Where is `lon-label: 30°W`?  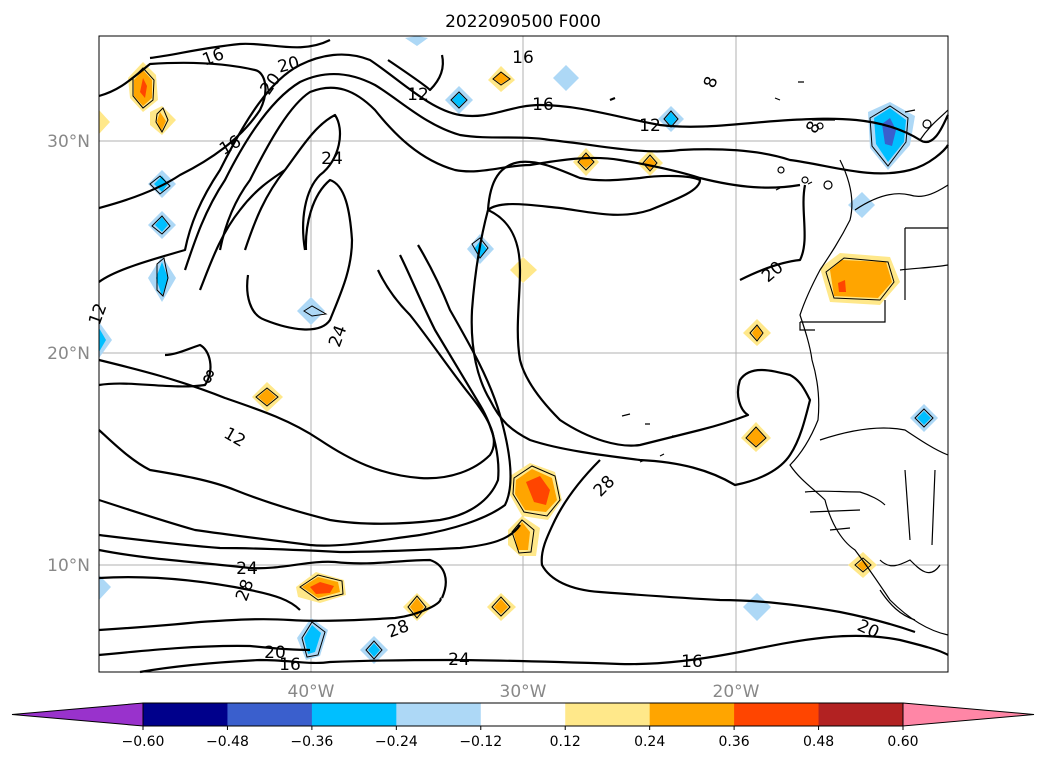
lon-label: 30°W is located at coordinates (523, 692).